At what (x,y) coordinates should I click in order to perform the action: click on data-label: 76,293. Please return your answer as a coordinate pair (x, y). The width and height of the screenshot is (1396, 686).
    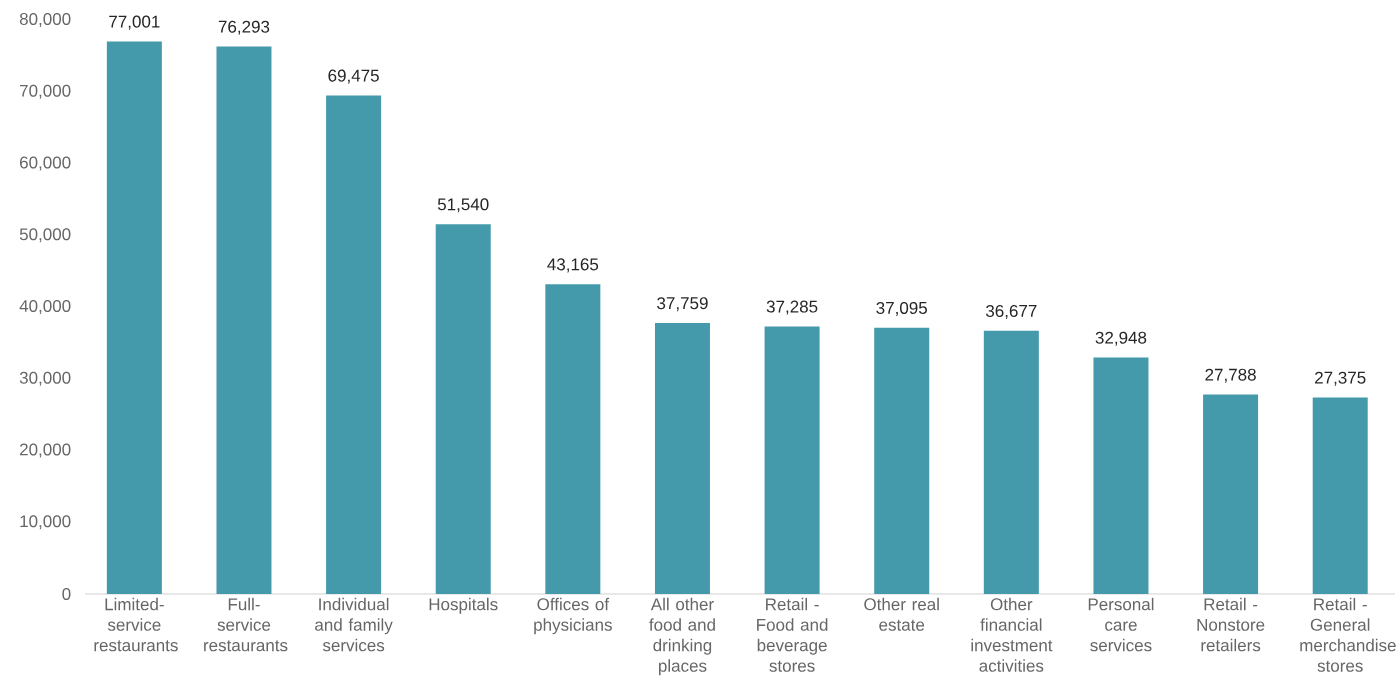
    Looking at the image, I should click on (244, 27).